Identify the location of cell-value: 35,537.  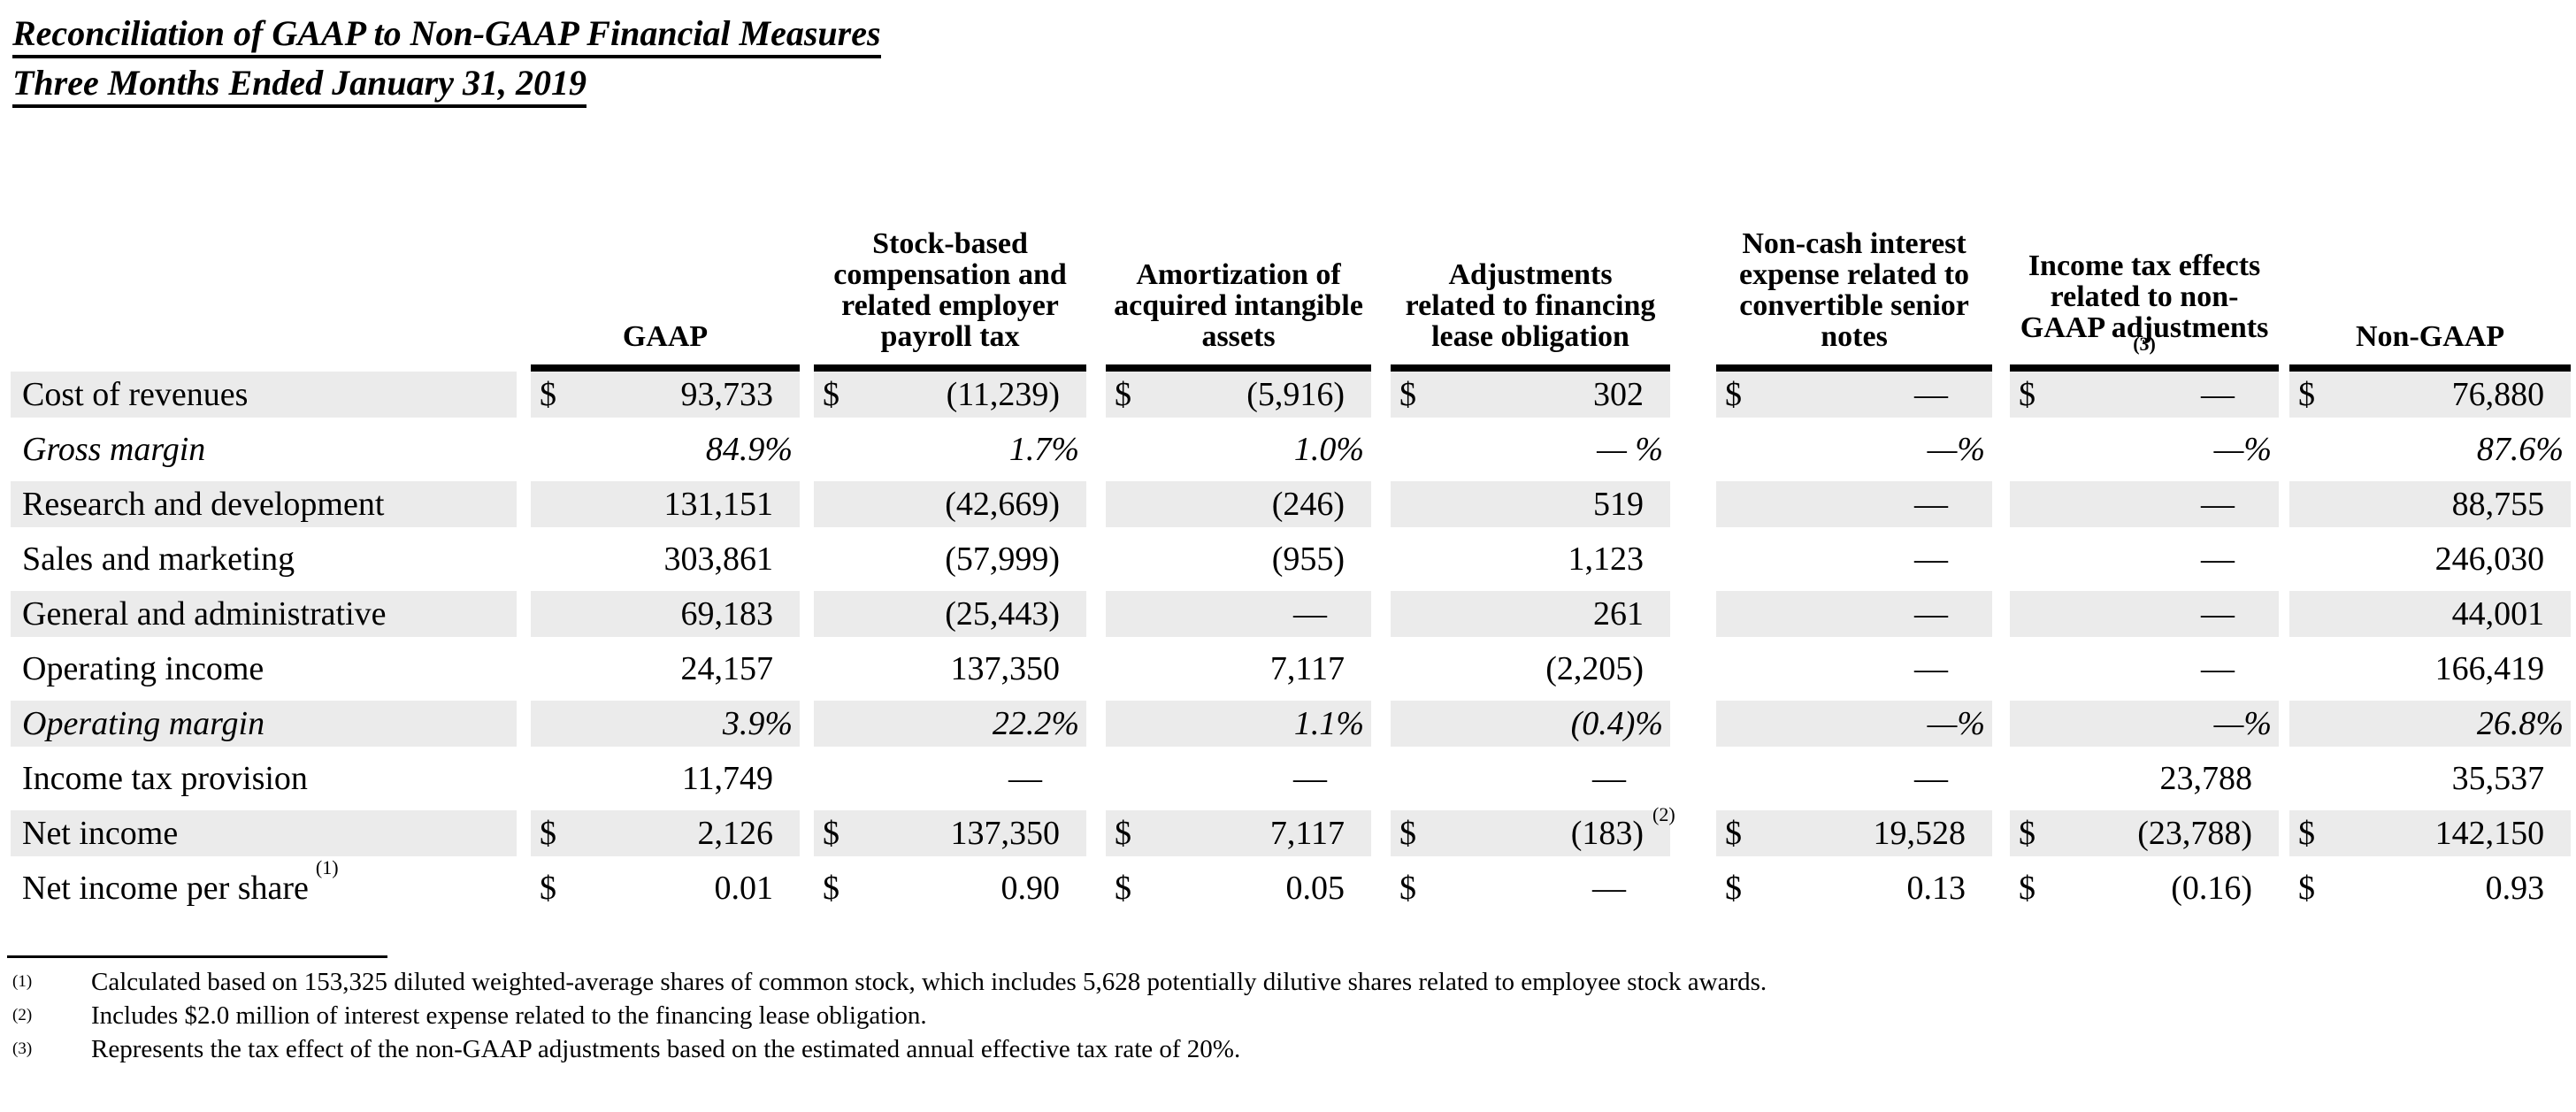
(2456, 782).